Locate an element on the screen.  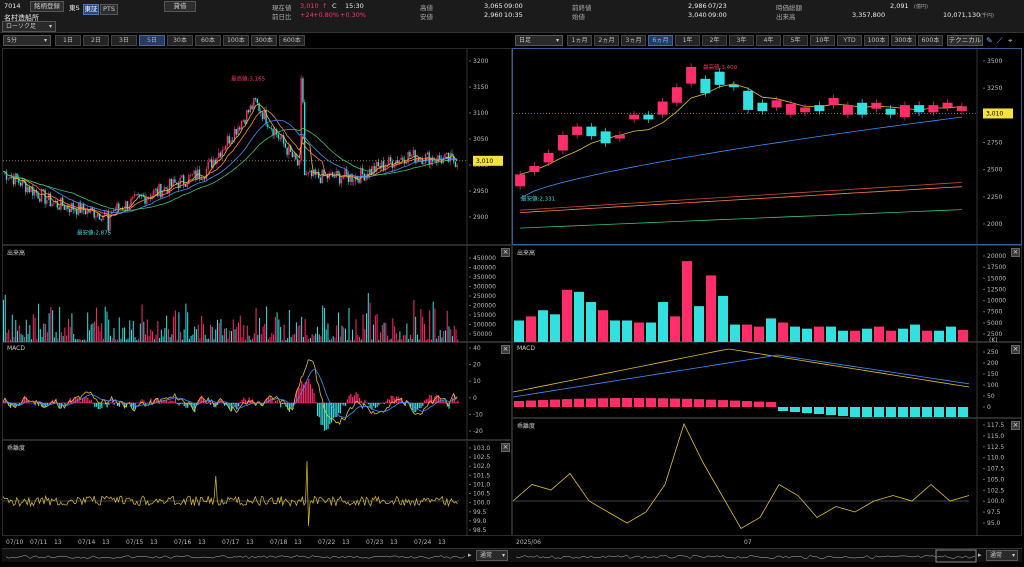
range-button-2: 3ヵ月 is located at coordinates (633, 40).